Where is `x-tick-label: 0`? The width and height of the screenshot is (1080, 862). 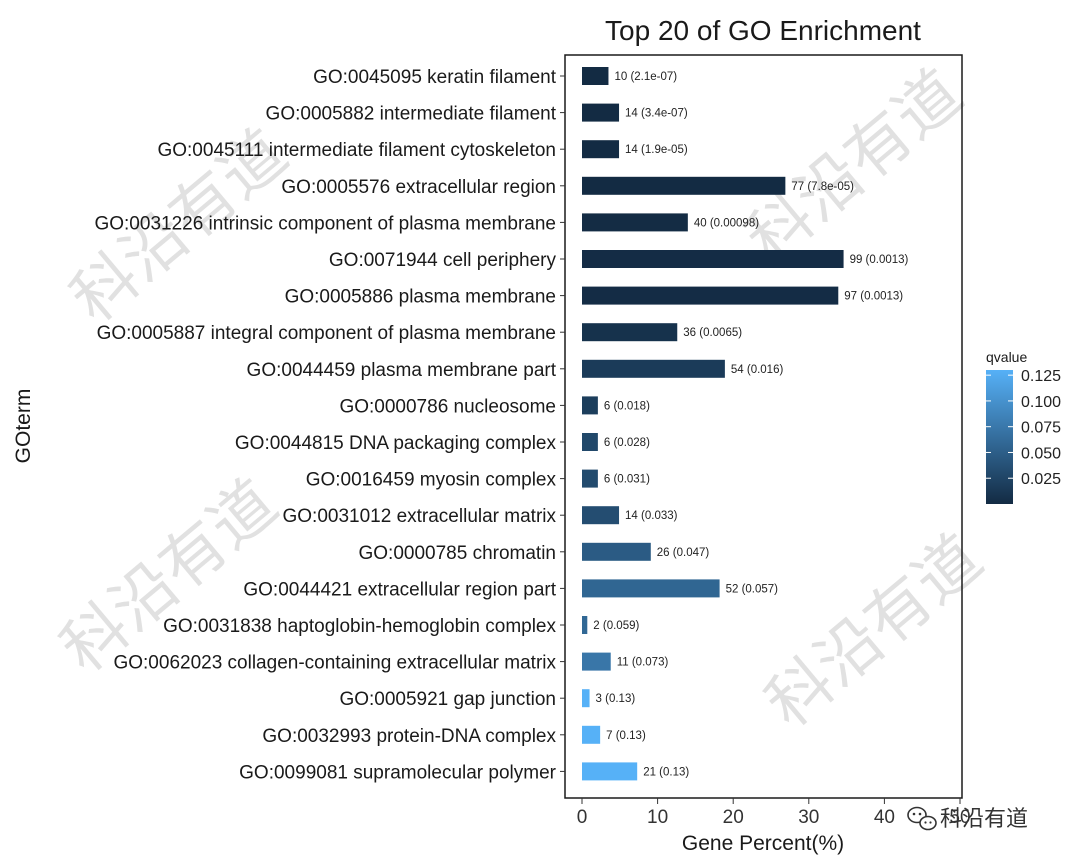 x-tick-label: 0 is located at coordinates (582, 817).